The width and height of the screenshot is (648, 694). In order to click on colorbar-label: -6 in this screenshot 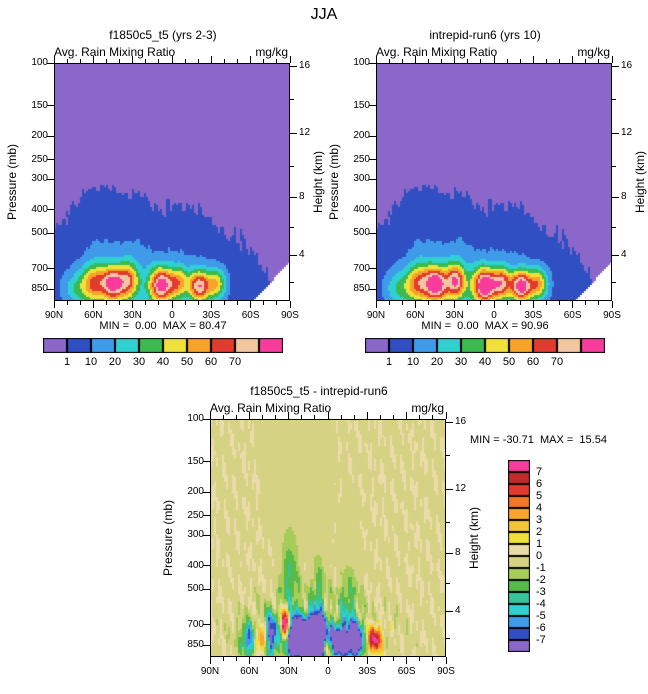, I will do `click(541, 628)`.